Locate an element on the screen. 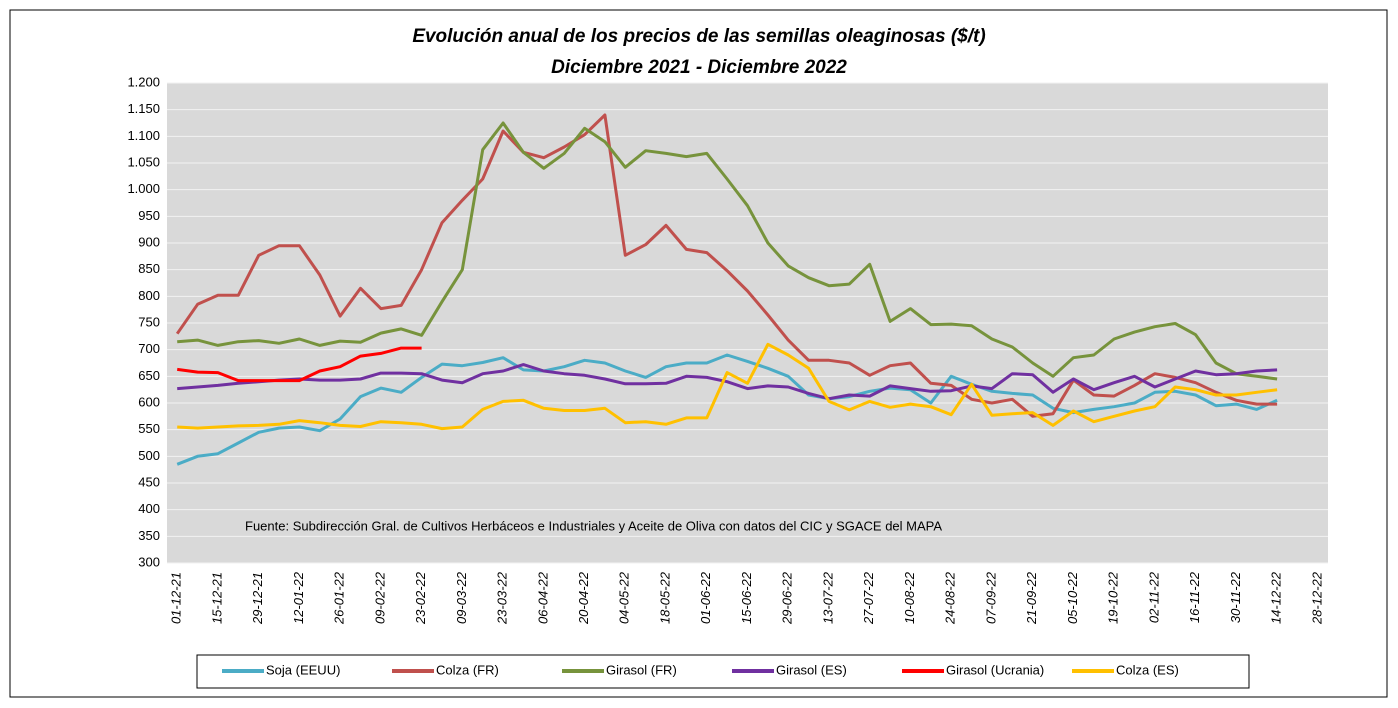  x-tick-label: 24-08-22 is located at coordinates (950, 598).